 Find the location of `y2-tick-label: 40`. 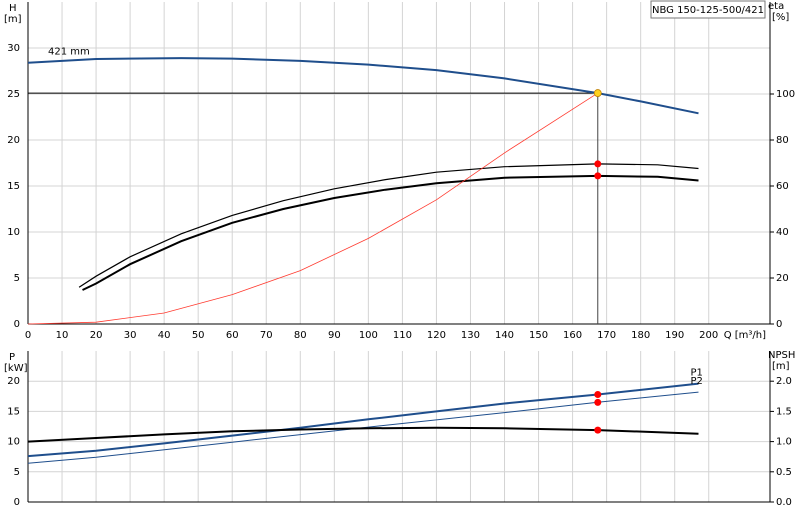

y2-tick-label: 40 is located at coordinates (782, 232).